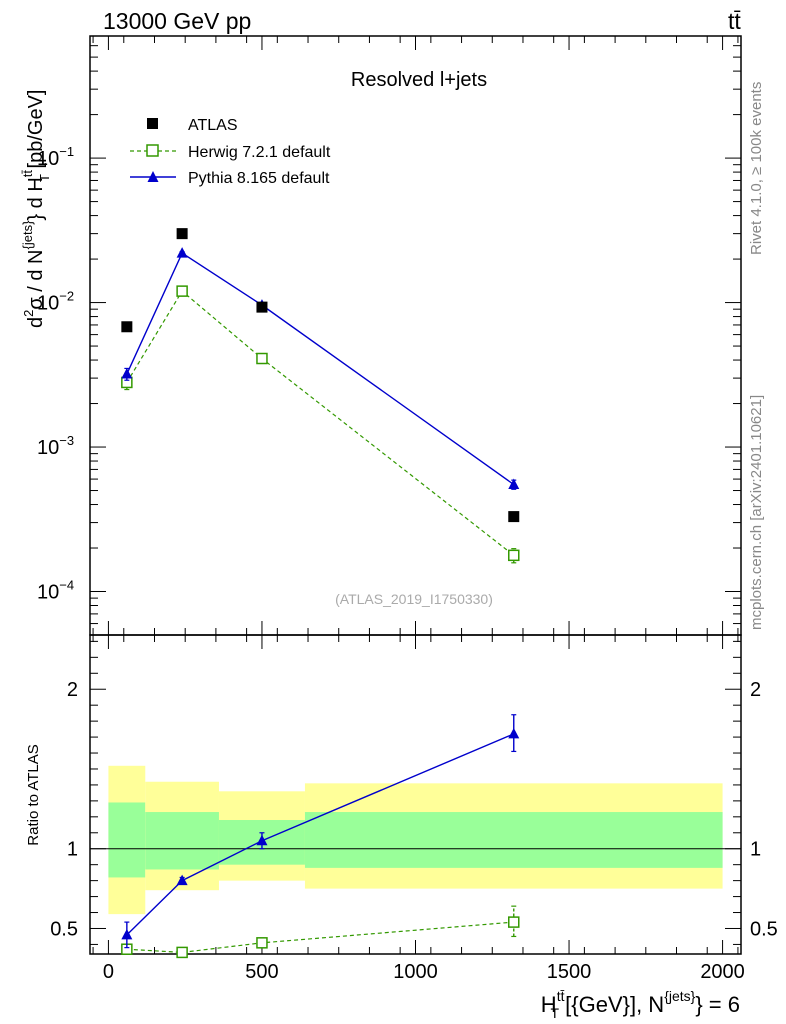 The width and height of the screenshot is (786, 1024). I want to click on main-y-tick-label: 10⁻², so click(55, 302).